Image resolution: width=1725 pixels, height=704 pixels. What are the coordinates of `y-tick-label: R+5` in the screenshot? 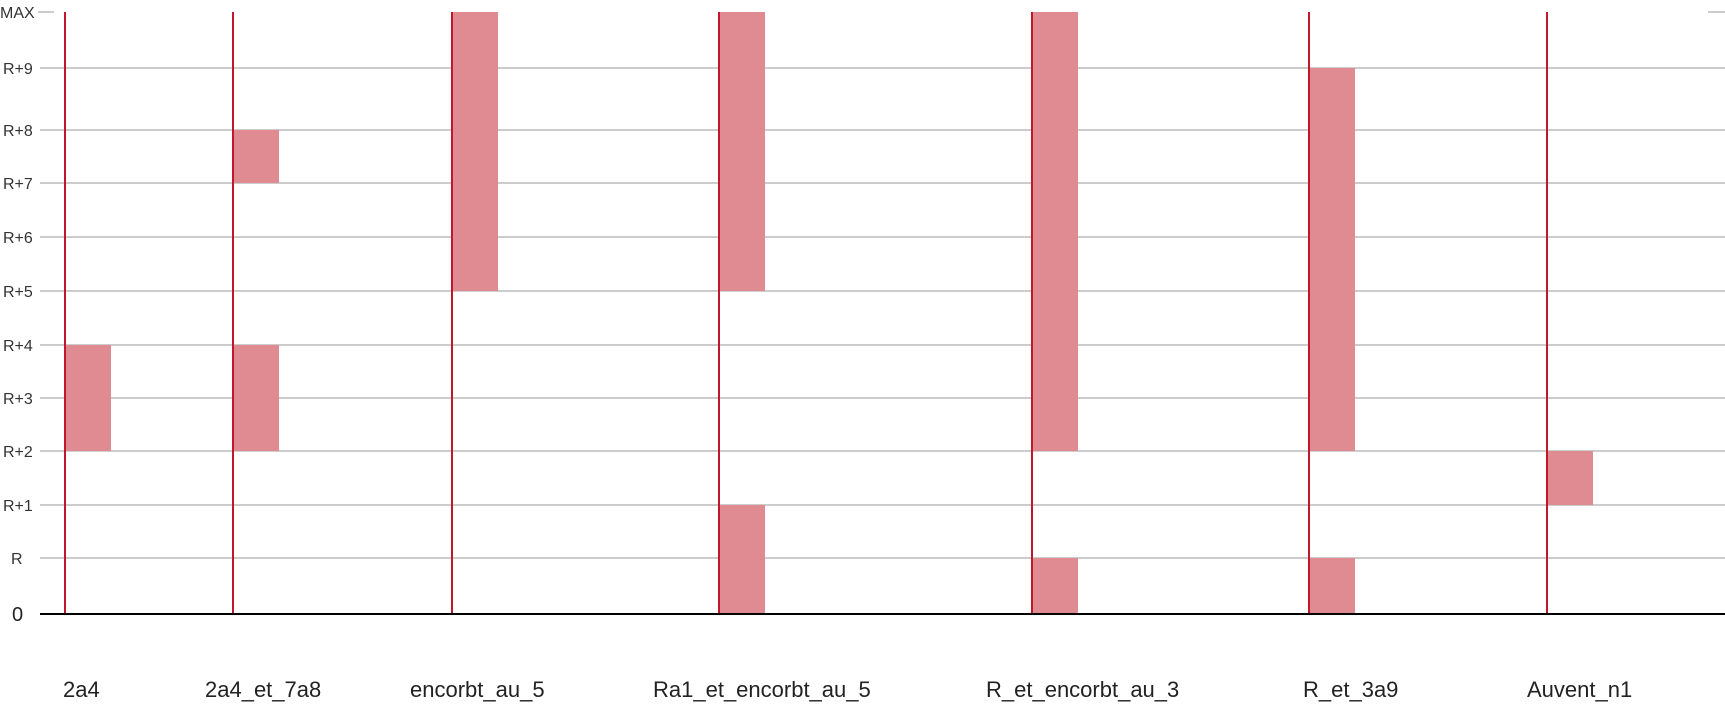 It's located at (18, 292).